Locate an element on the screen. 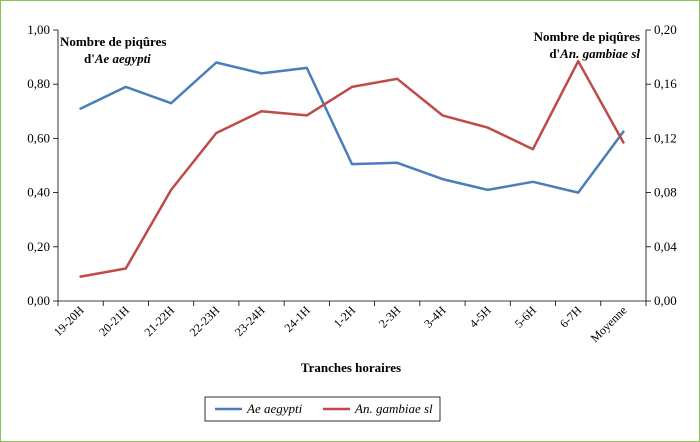  left-y-tick-label: 0,40 is located at coordinates (38, 192).